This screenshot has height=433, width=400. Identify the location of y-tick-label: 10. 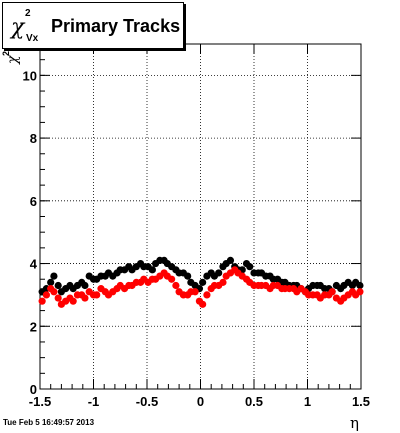
(30, 75).